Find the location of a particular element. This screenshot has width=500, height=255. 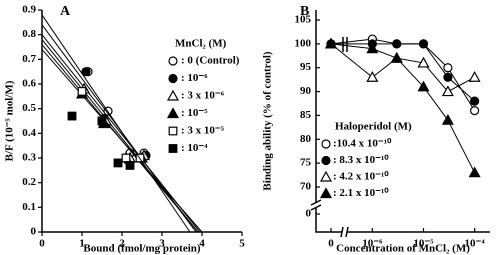

x-tick-label: 10⁻⁴ is located at coordinates (475, 244).